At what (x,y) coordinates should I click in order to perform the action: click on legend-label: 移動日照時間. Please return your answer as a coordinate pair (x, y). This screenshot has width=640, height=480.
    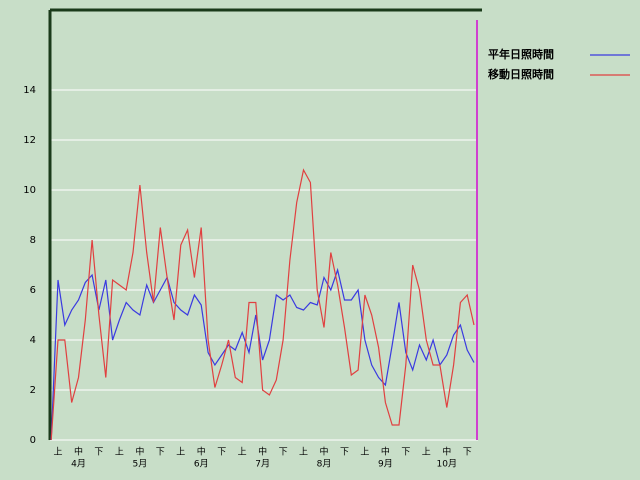
    Looking at the image, I should click on (521, 74).